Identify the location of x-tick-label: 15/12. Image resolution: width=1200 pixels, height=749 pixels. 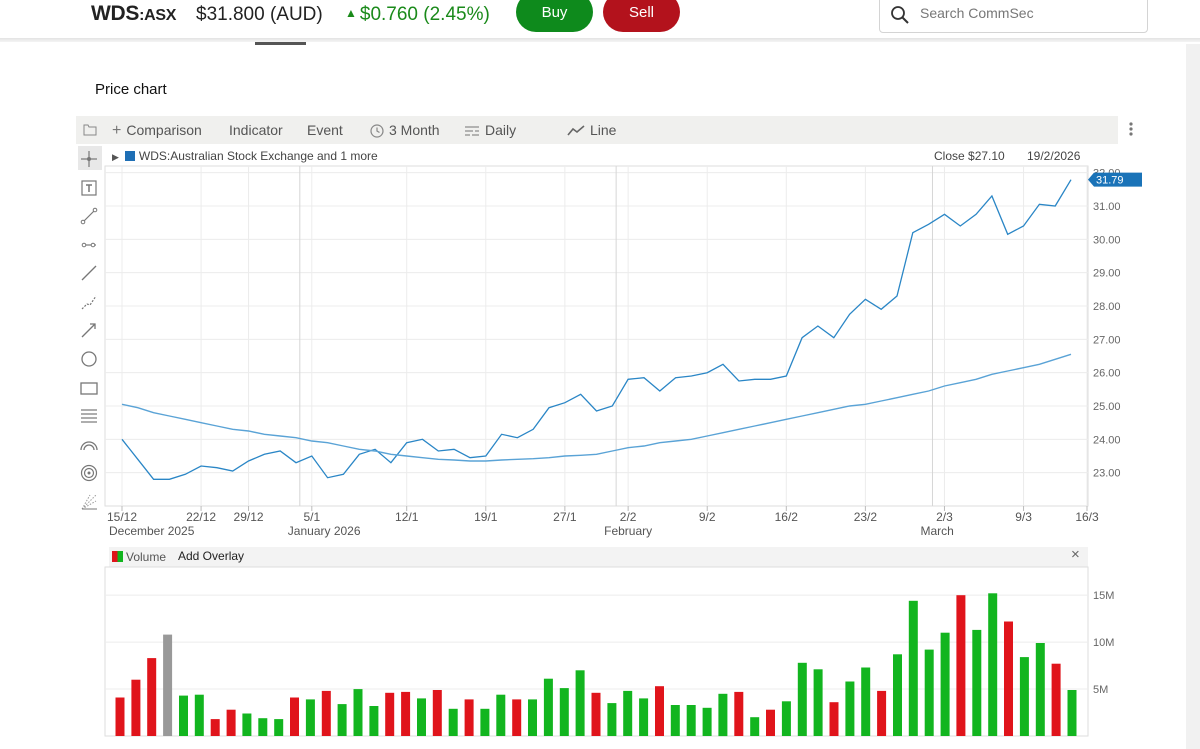
(122, 517).